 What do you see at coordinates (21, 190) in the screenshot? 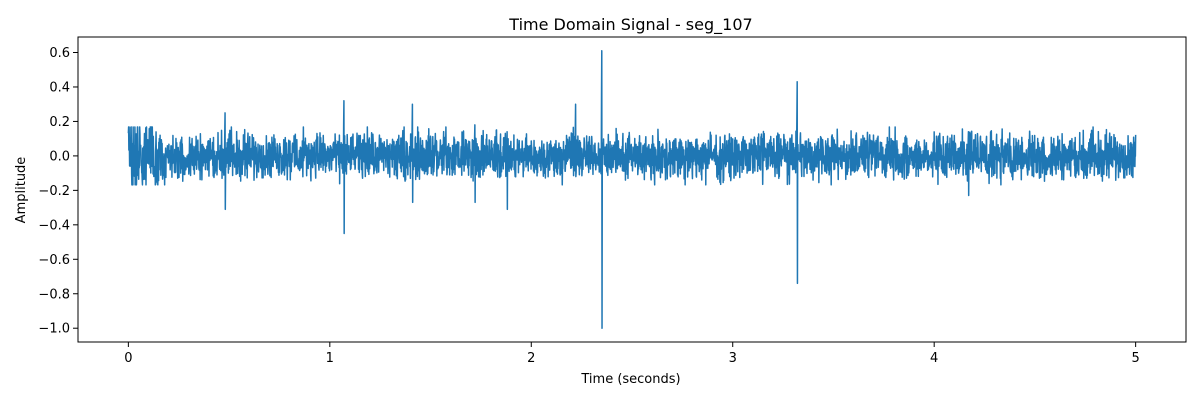
I see `y-axis-label: Amplitude` at bounding box center [21, 190].